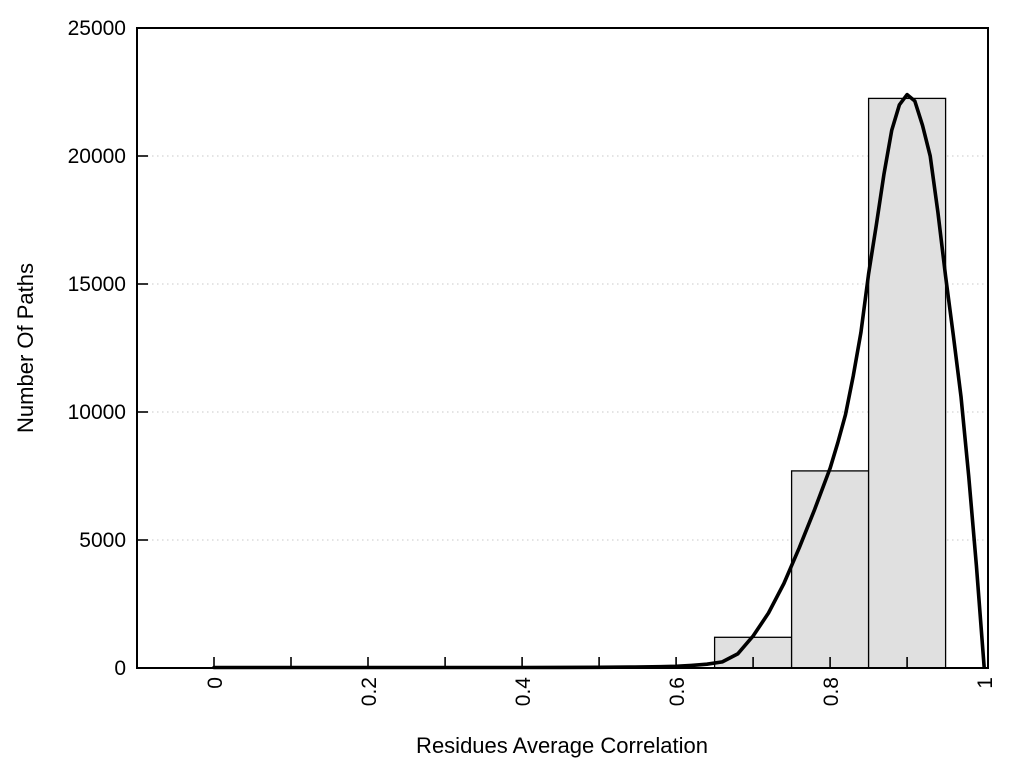  Describe the element at coordinates (831, 691) in the screenshot. I see `x-tick-label: 0.8` at that location.